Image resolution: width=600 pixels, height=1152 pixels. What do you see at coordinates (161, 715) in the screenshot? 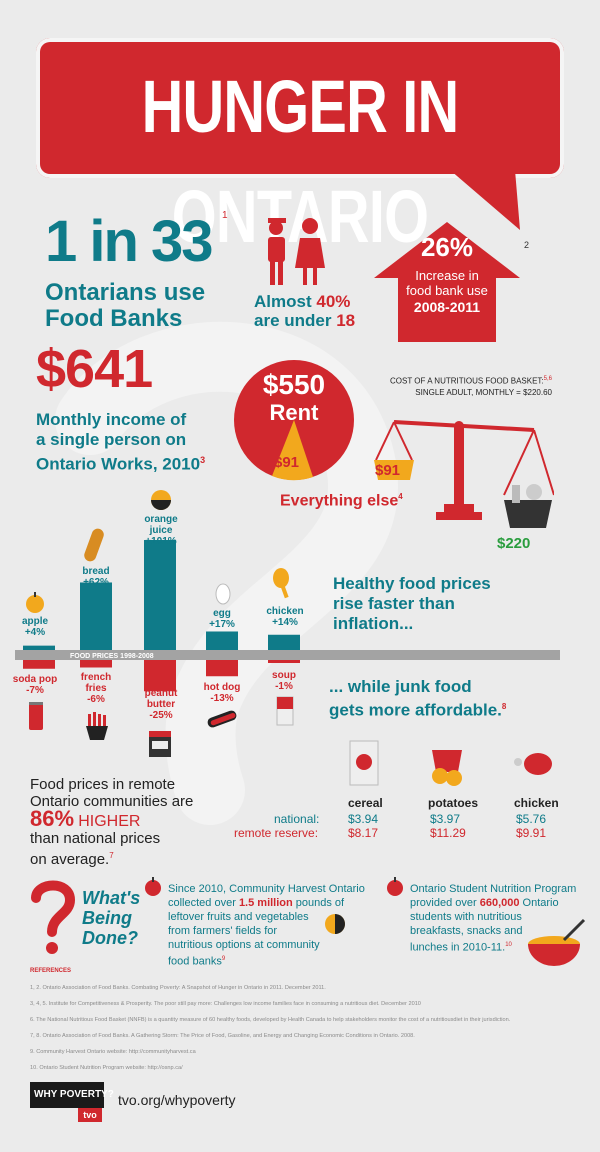
I see `down-change-peanut: -25%` at bounding box center [161, 715].